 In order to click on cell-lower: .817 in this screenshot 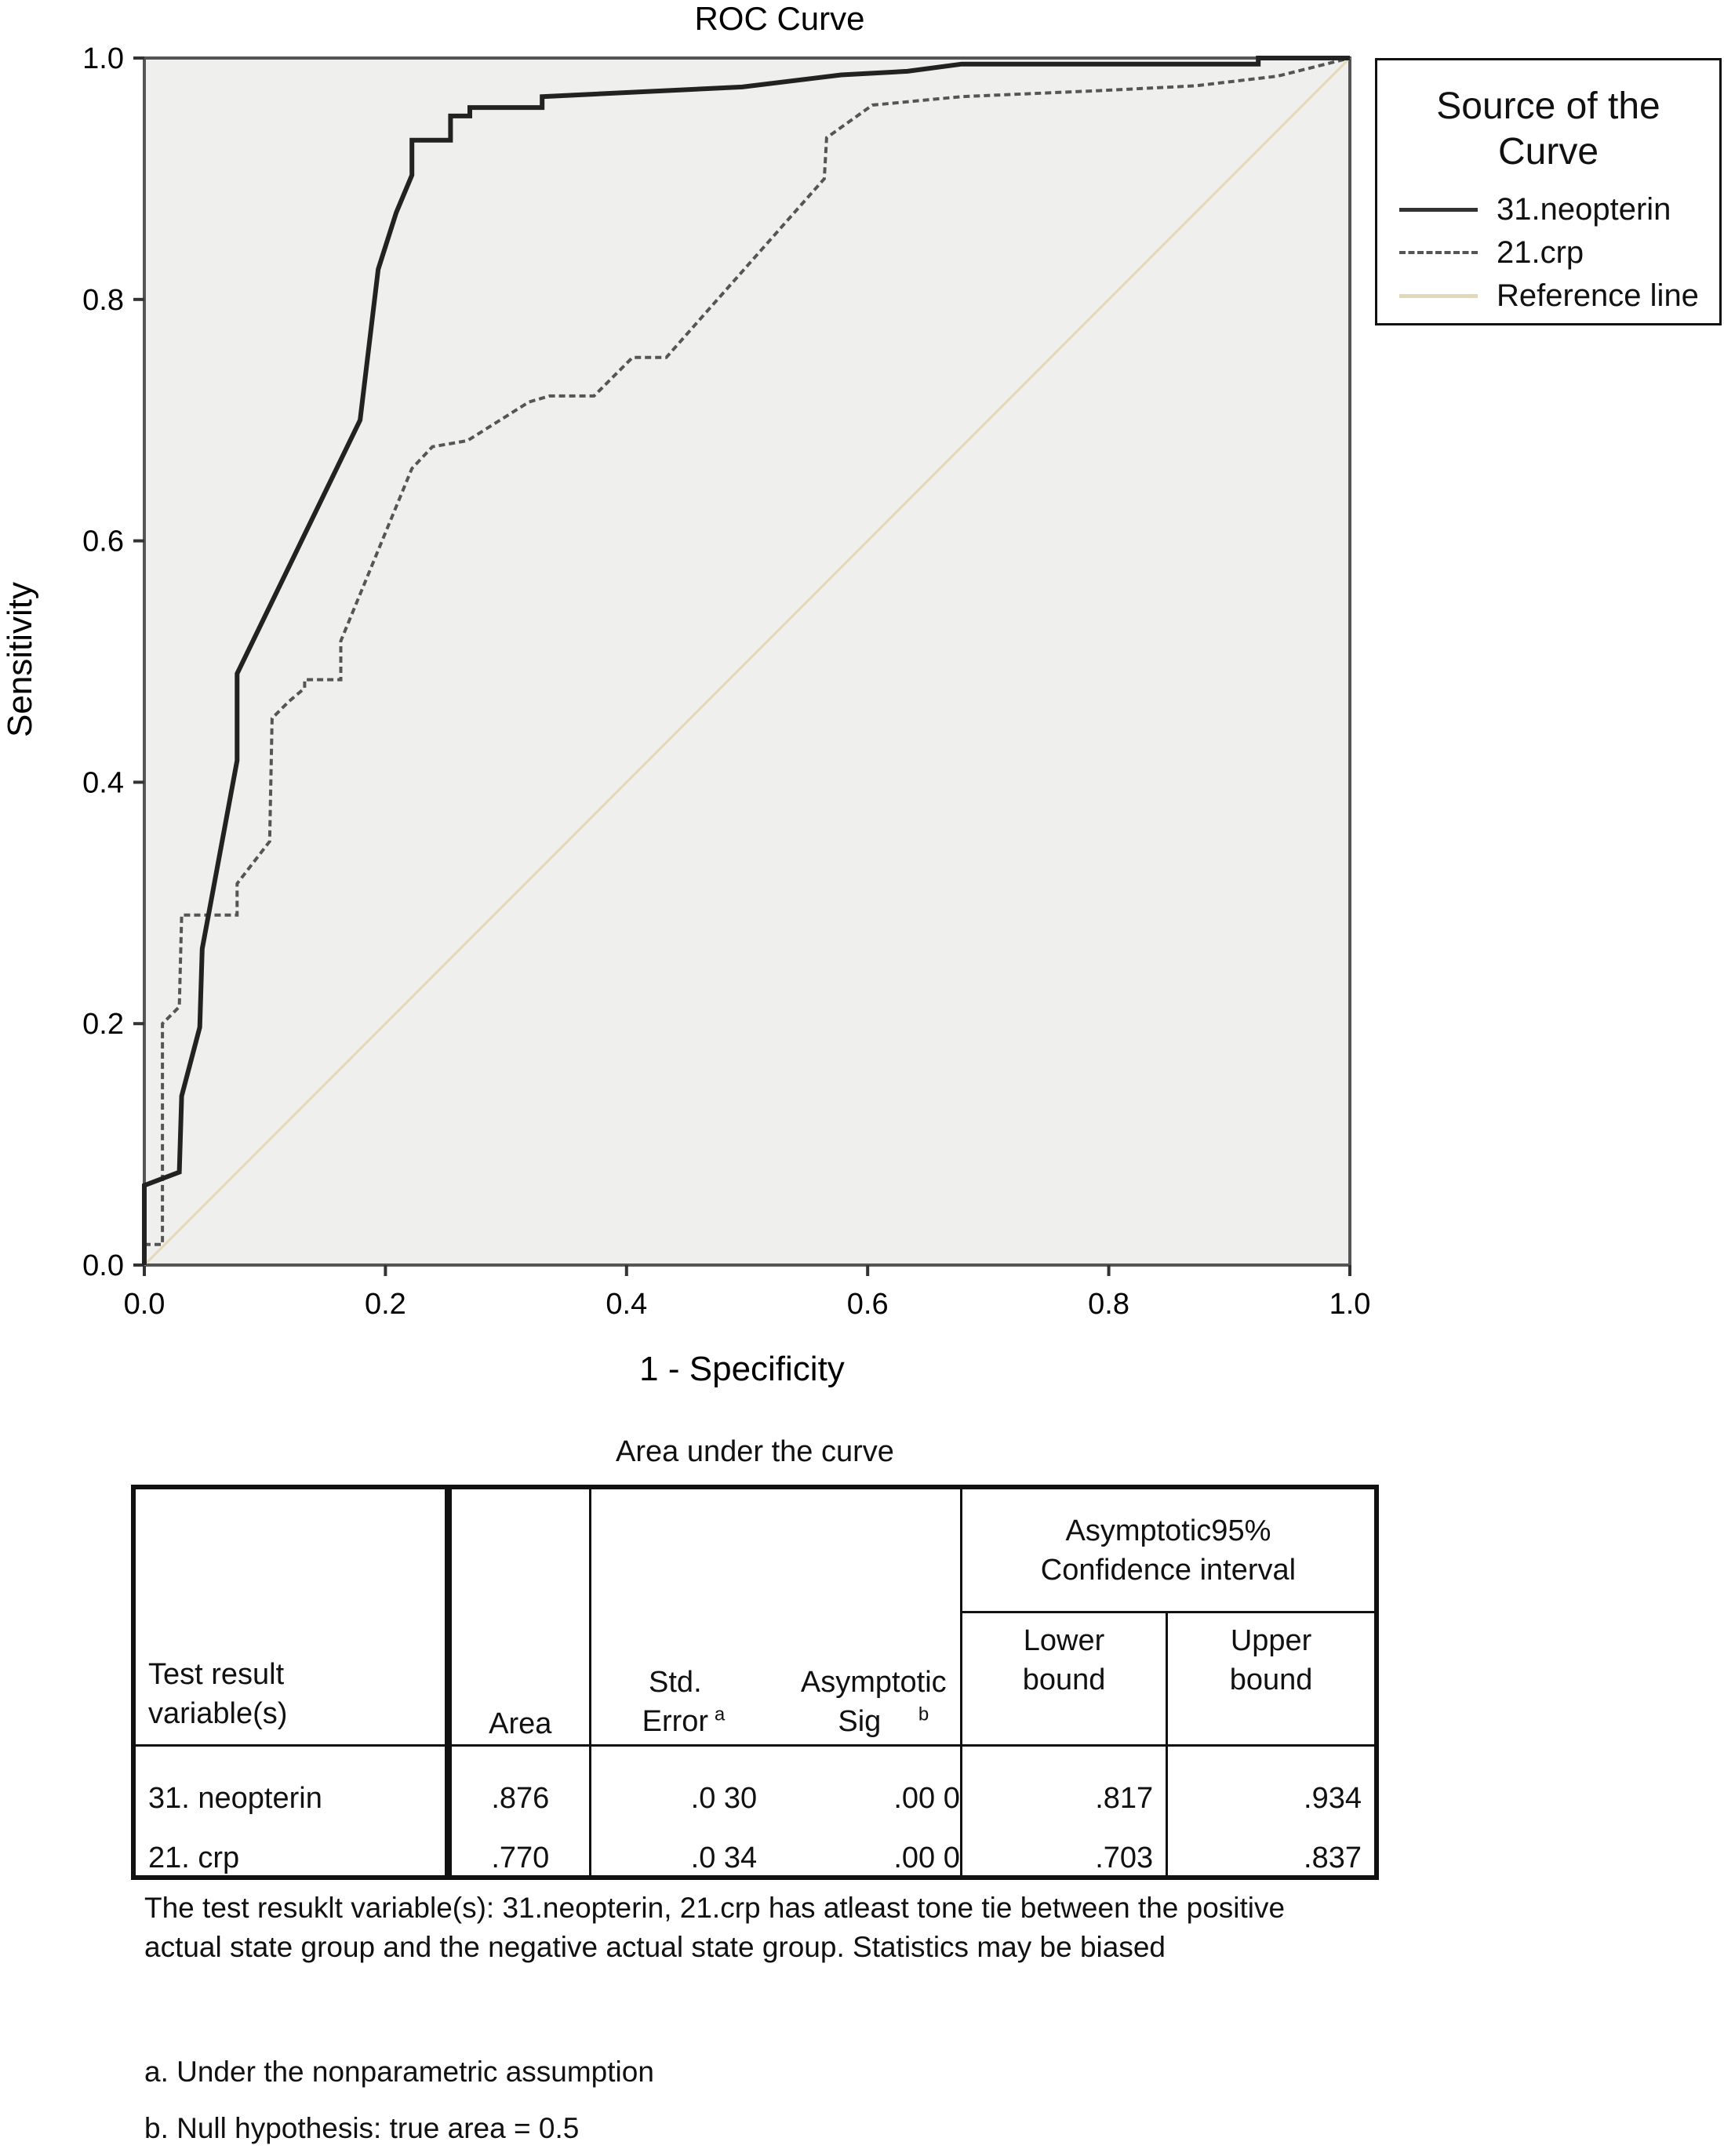, I will do `click(1065, 1780)`.